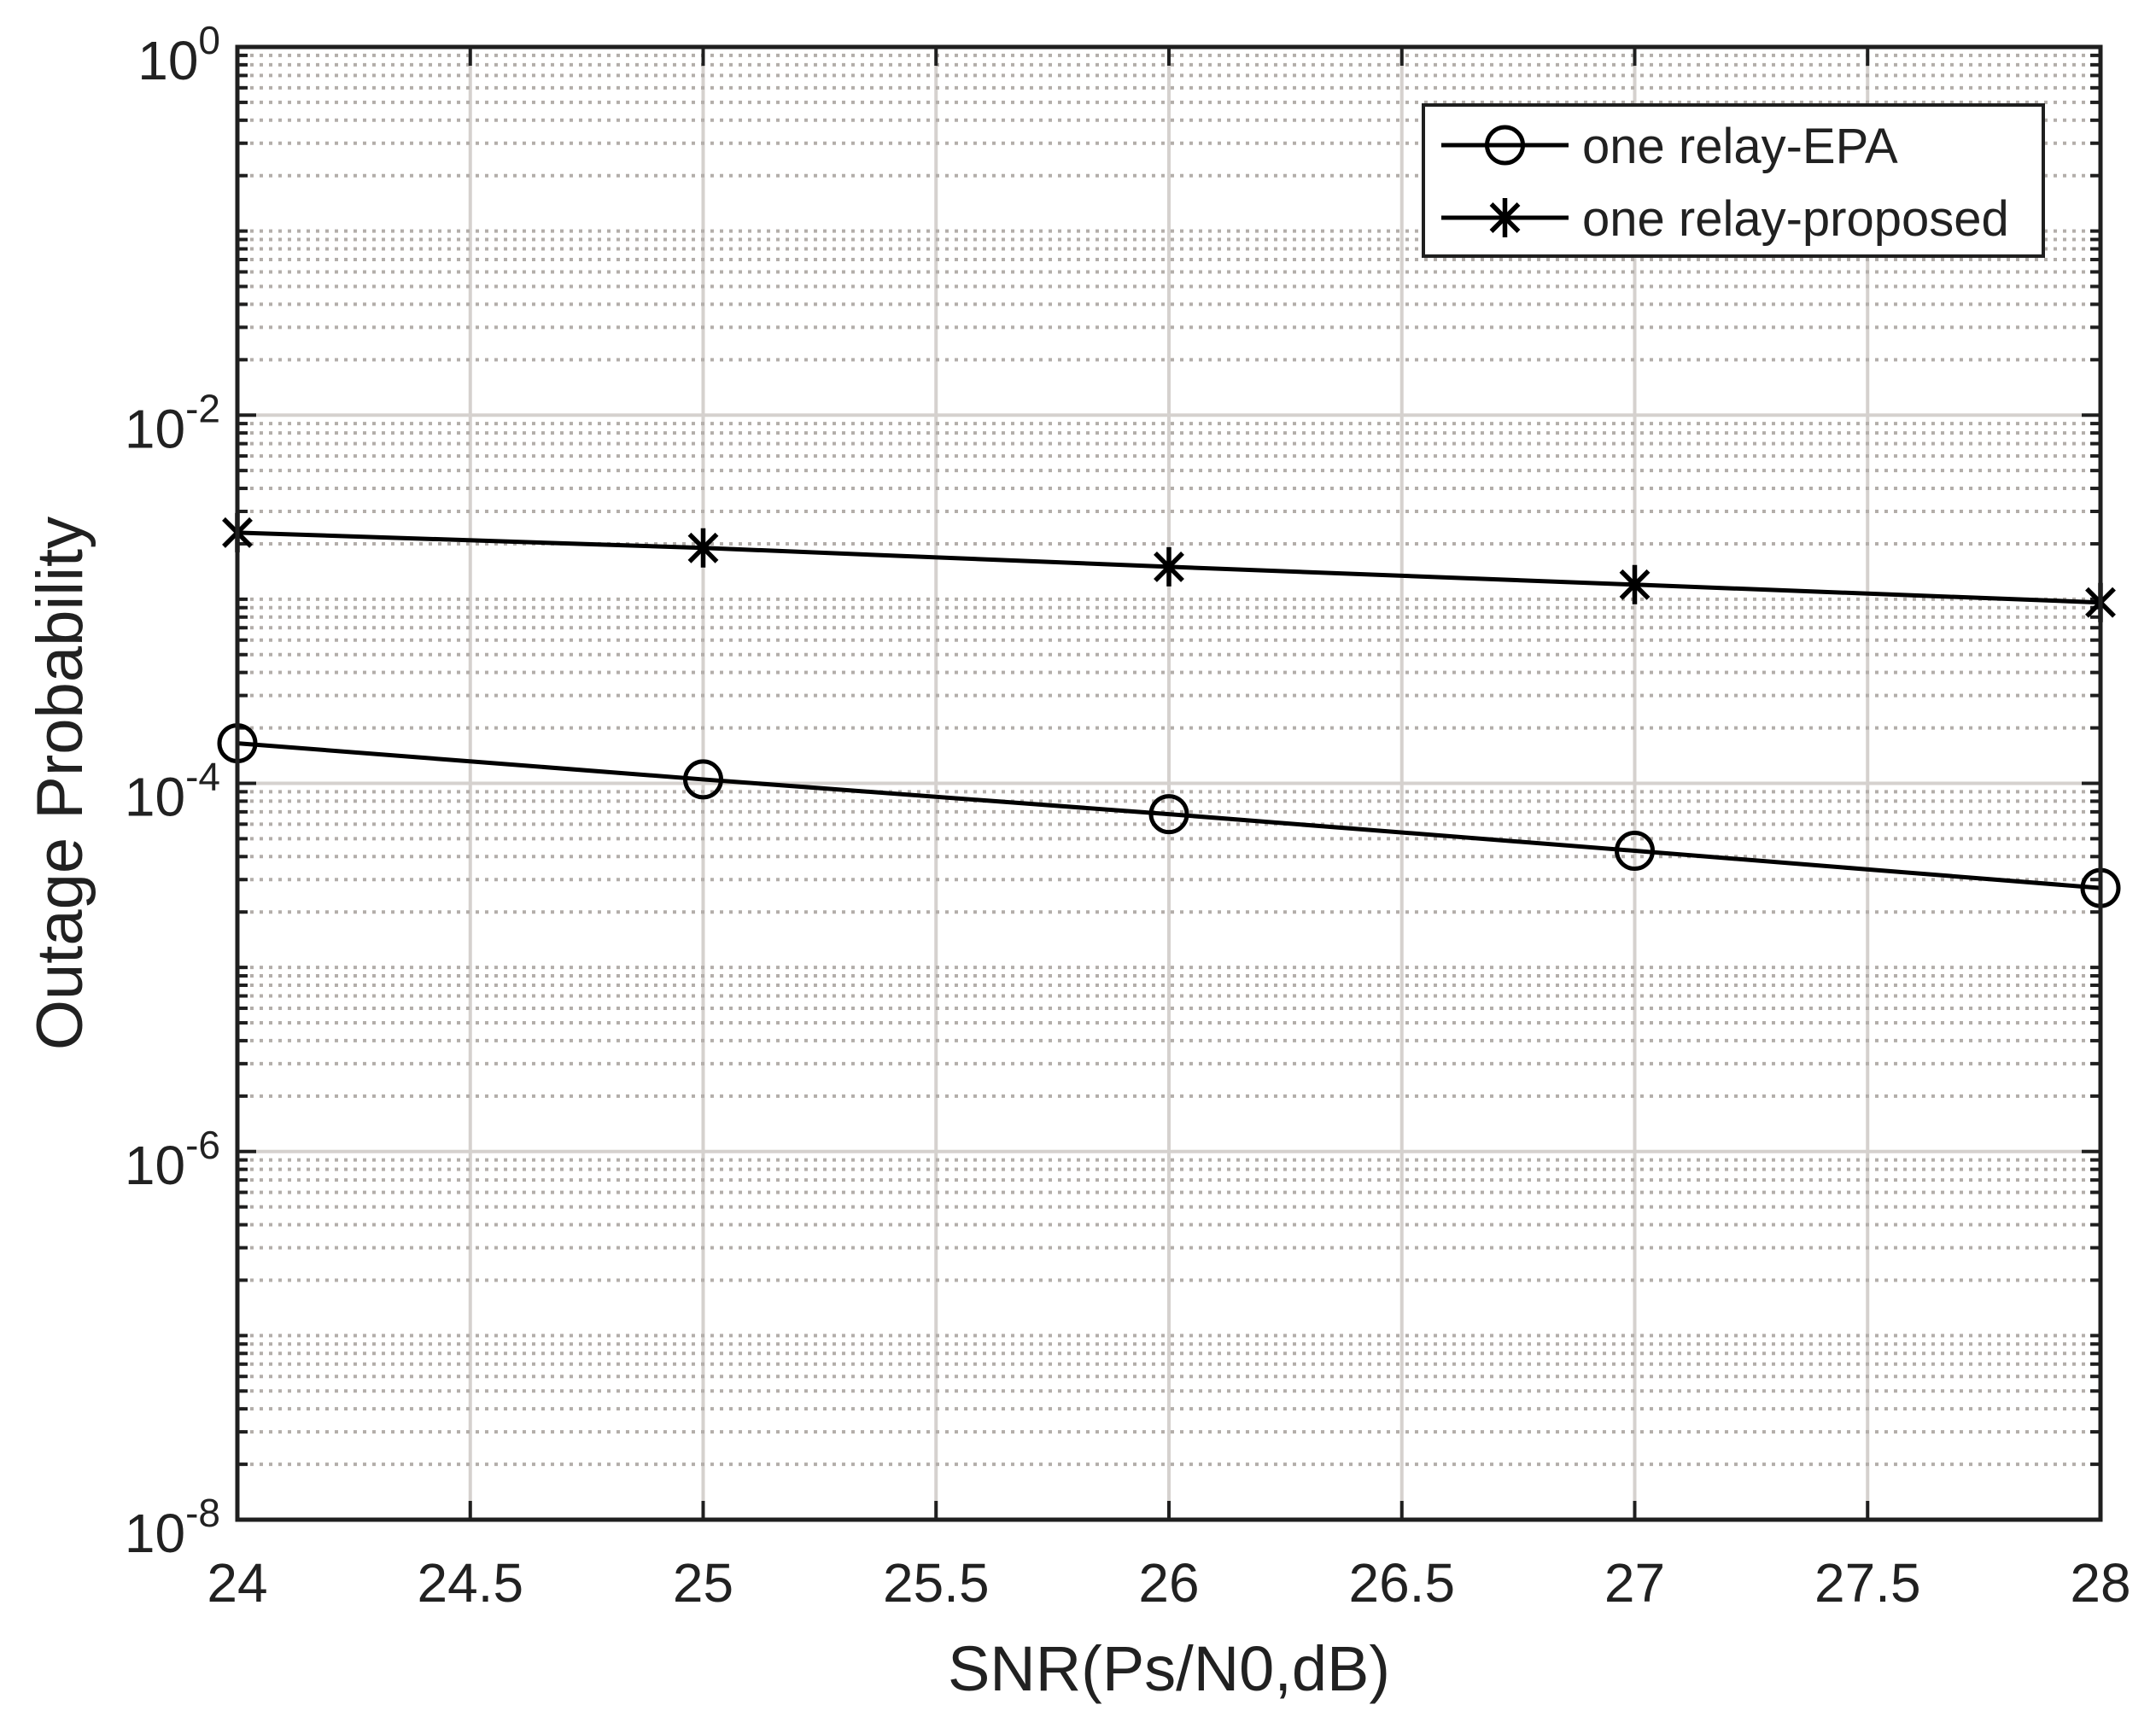  I want to click on legend-label: one relay-proposed, so click(1795, 219).